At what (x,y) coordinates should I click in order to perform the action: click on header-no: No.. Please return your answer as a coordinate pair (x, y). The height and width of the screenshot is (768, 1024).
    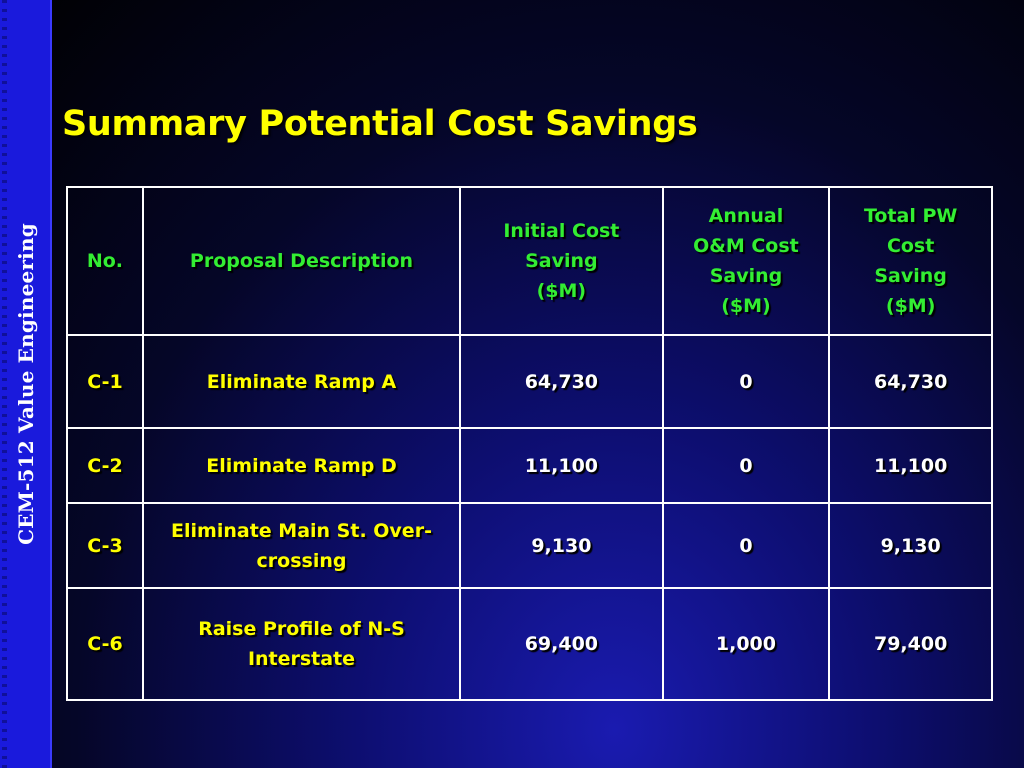
    Looking at the image, I should click on (105, 261).